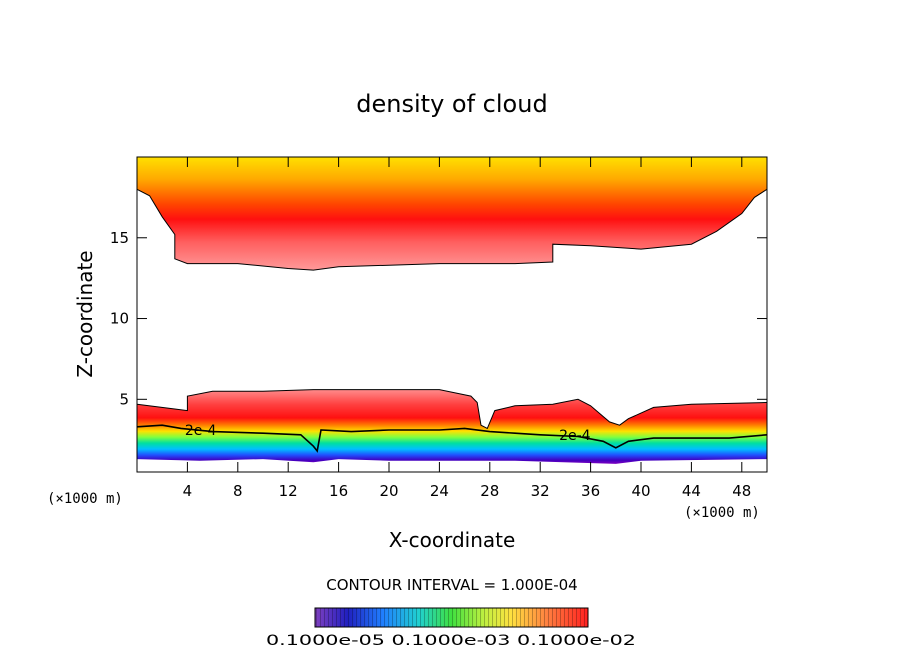 This screenshot has height=654, width=904. I want to click on x-tick-label: 4, so click(188, 491).